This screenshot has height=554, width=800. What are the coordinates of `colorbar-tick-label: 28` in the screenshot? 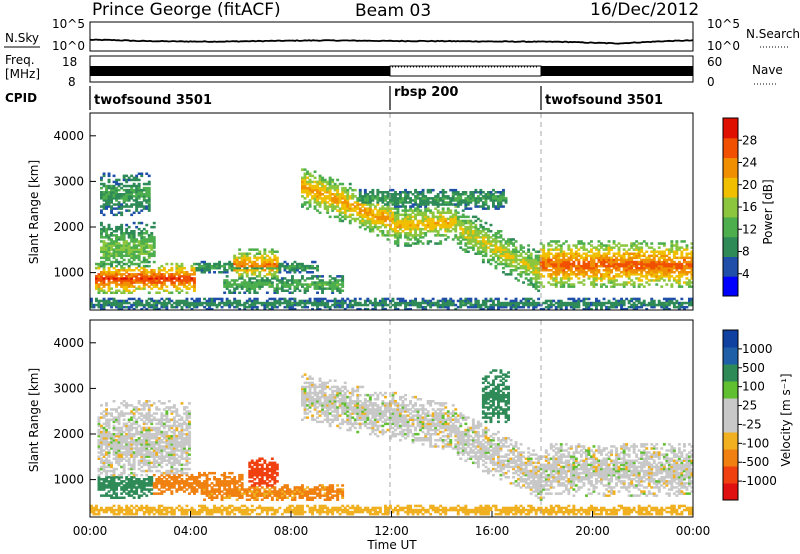 It's located at (749, 140).